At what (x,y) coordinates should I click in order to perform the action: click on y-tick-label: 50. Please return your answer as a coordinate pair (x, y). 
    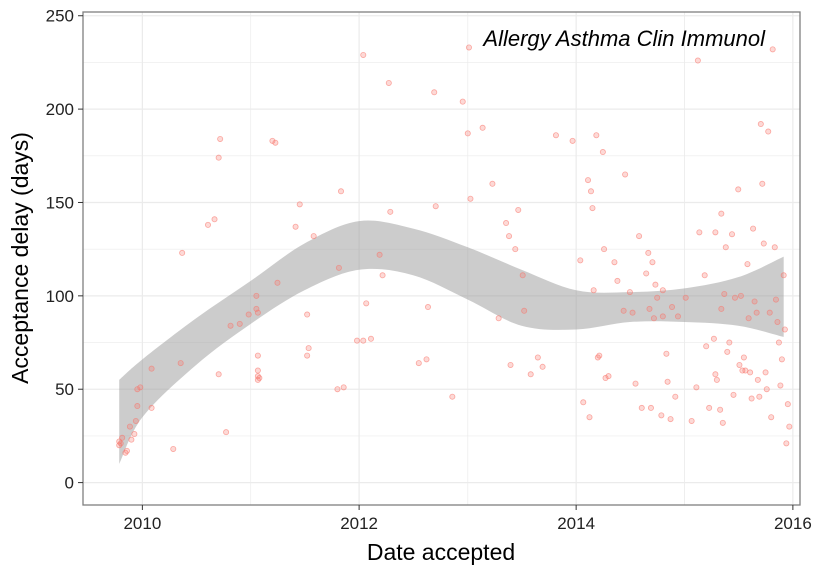
    Looking at the image, I should click on (64, 389).